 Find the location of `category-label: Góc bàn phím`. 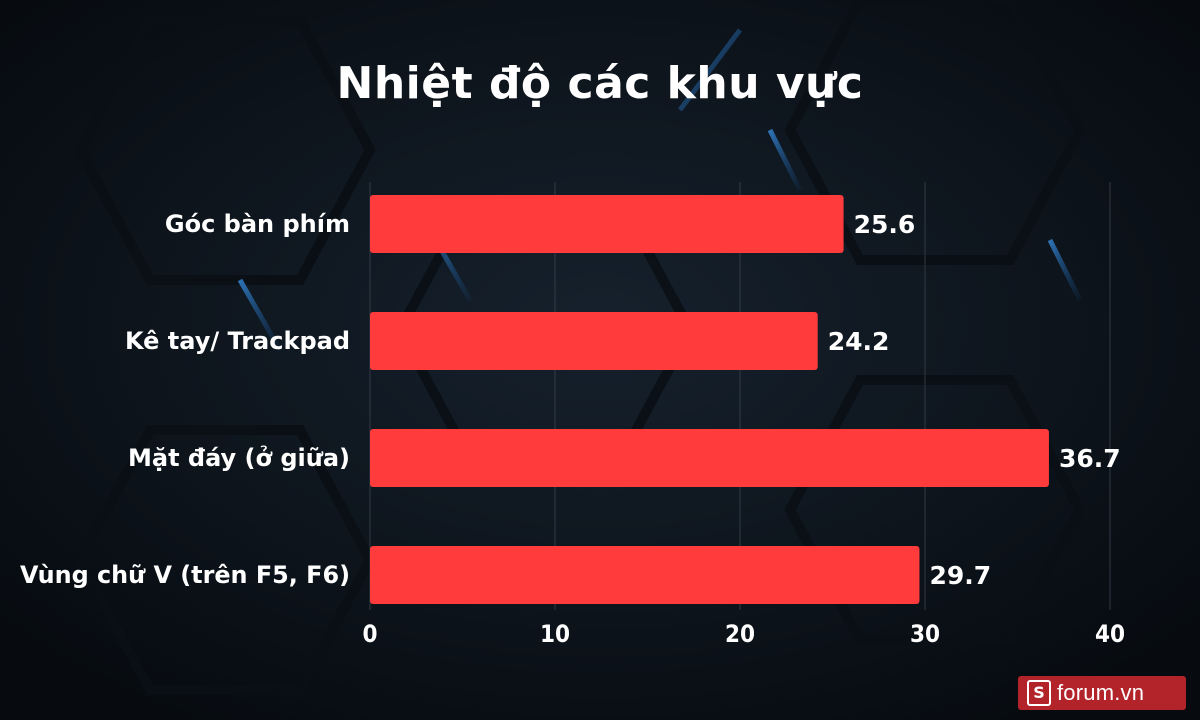

category-label: Góc bàn phím is located at coordinates (257, 224).